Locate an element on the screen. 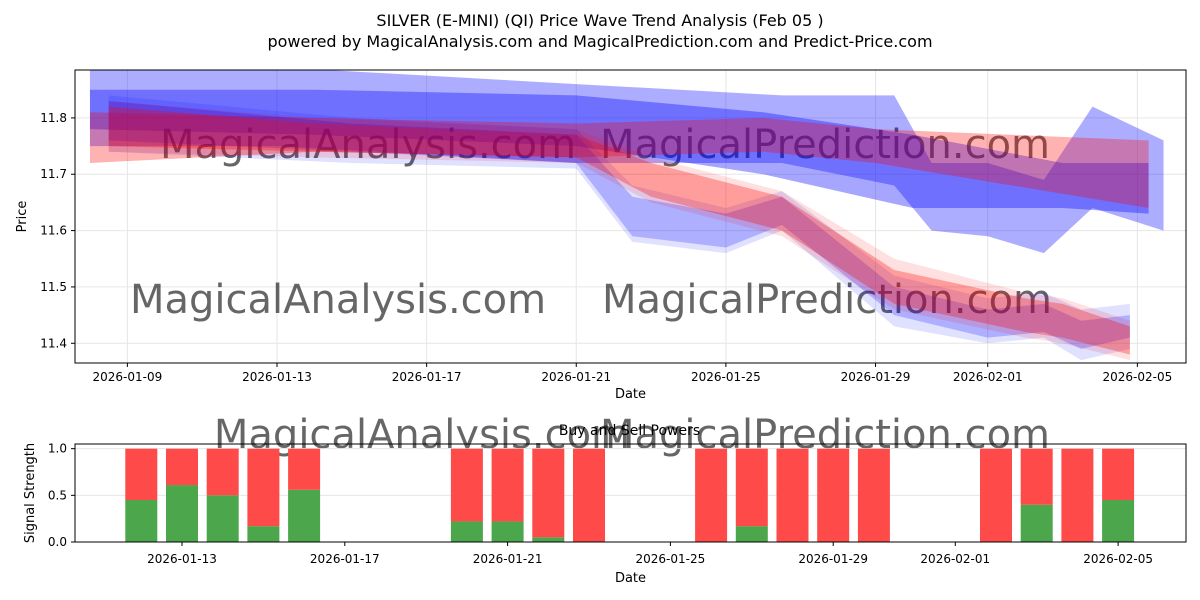 The height and width of the screenshot is (600, 1200). y-tick-label: 1.0 is located at coordinates (57, 449).